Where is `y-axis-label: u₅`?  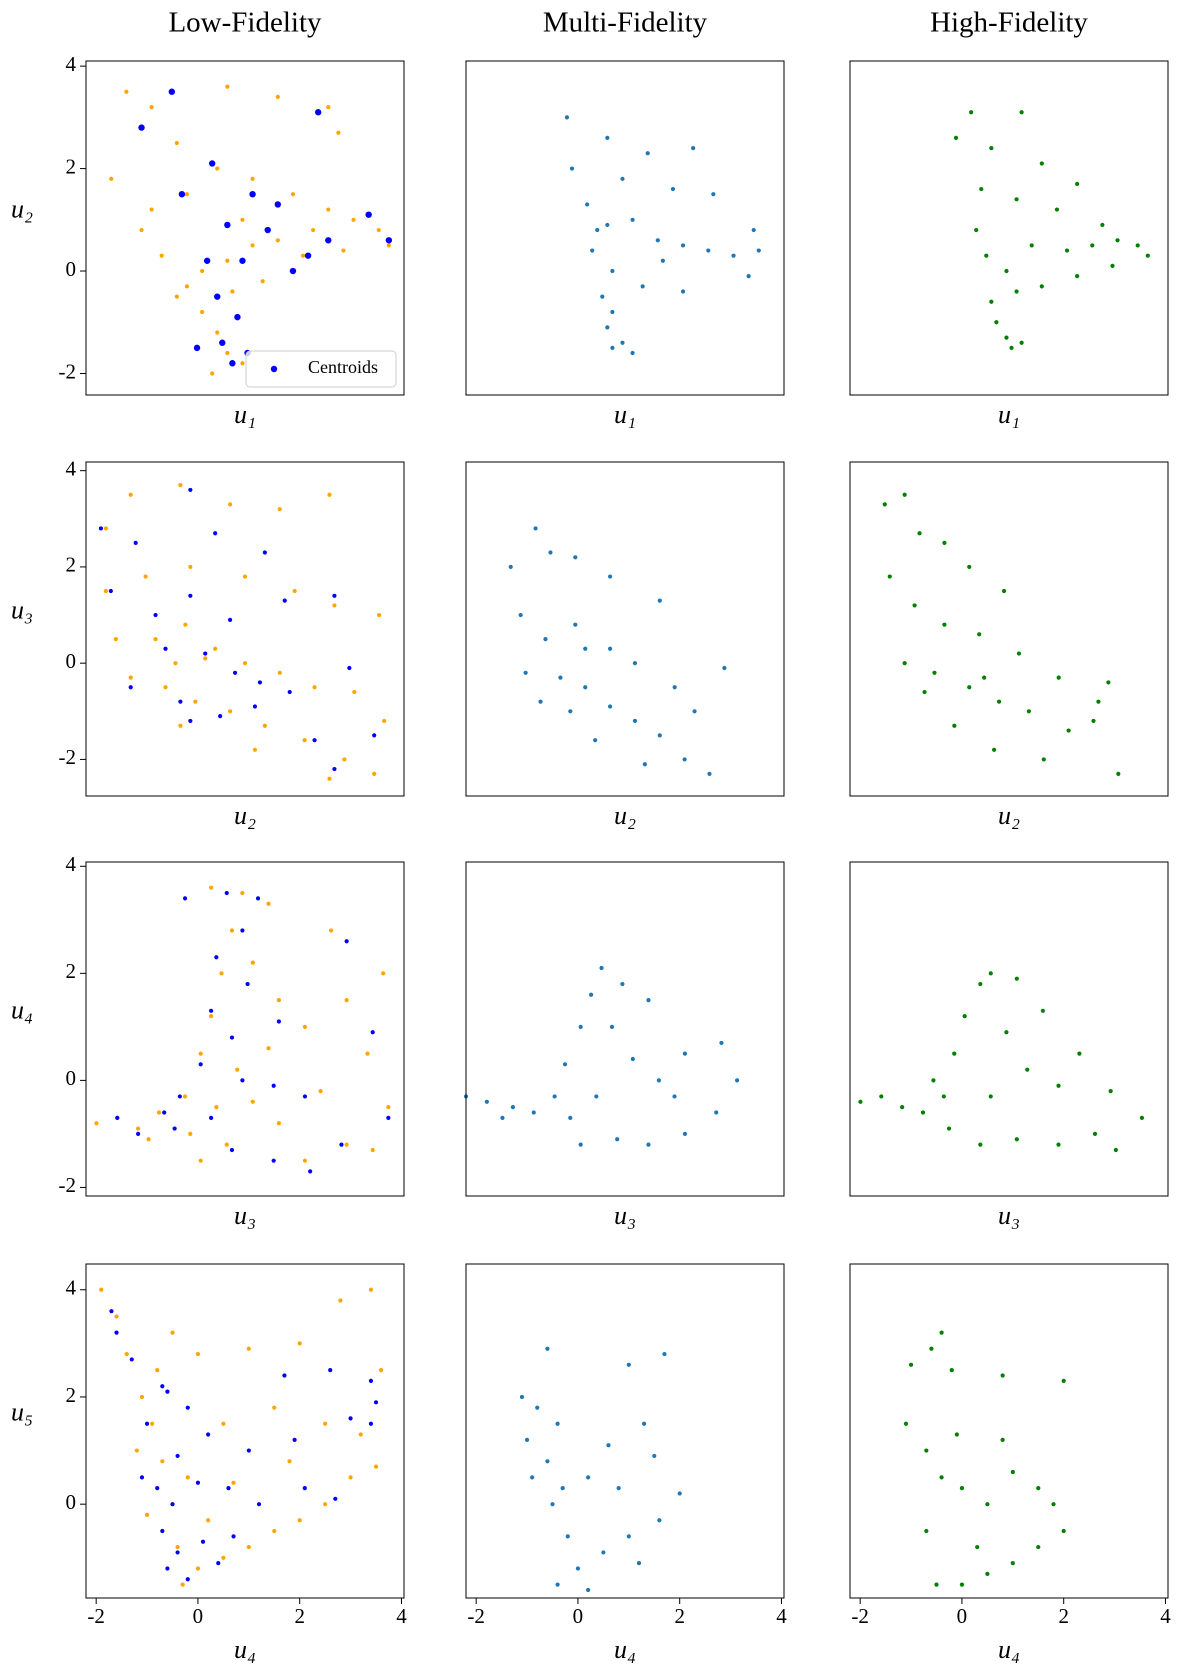
y-axis-label: u₅ is located at coordinates (22, 1411).